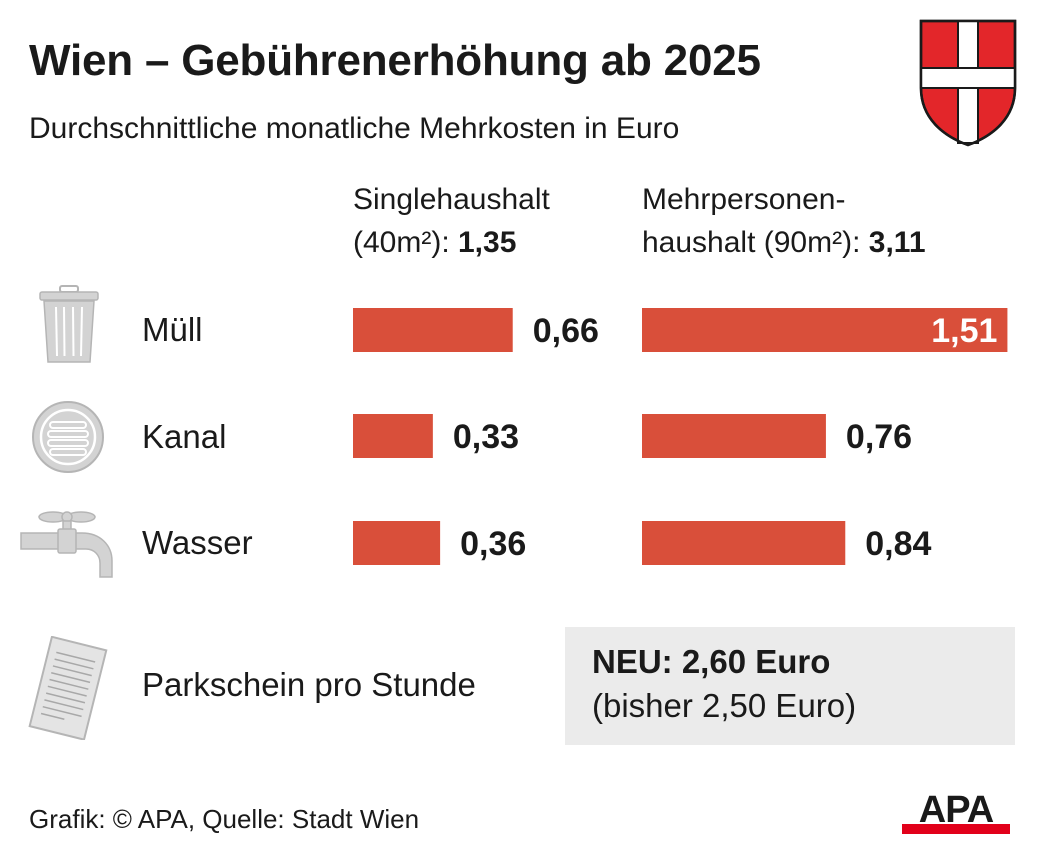 This screenshot has height=852, width=1040. What do you see at coordinates (309, 684) in the screenshot?
I see `parking-ticket-label: Parkschein pro Stunde` at bounding box center [309, 684].